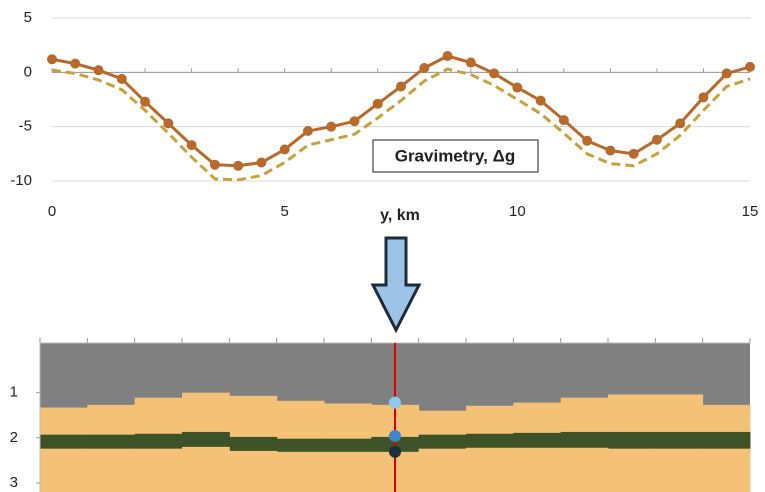  What do you see at coordinates (28, 71) in the screenshot?
I see `y-tick-label: 0` at bounding box center [28, 71].